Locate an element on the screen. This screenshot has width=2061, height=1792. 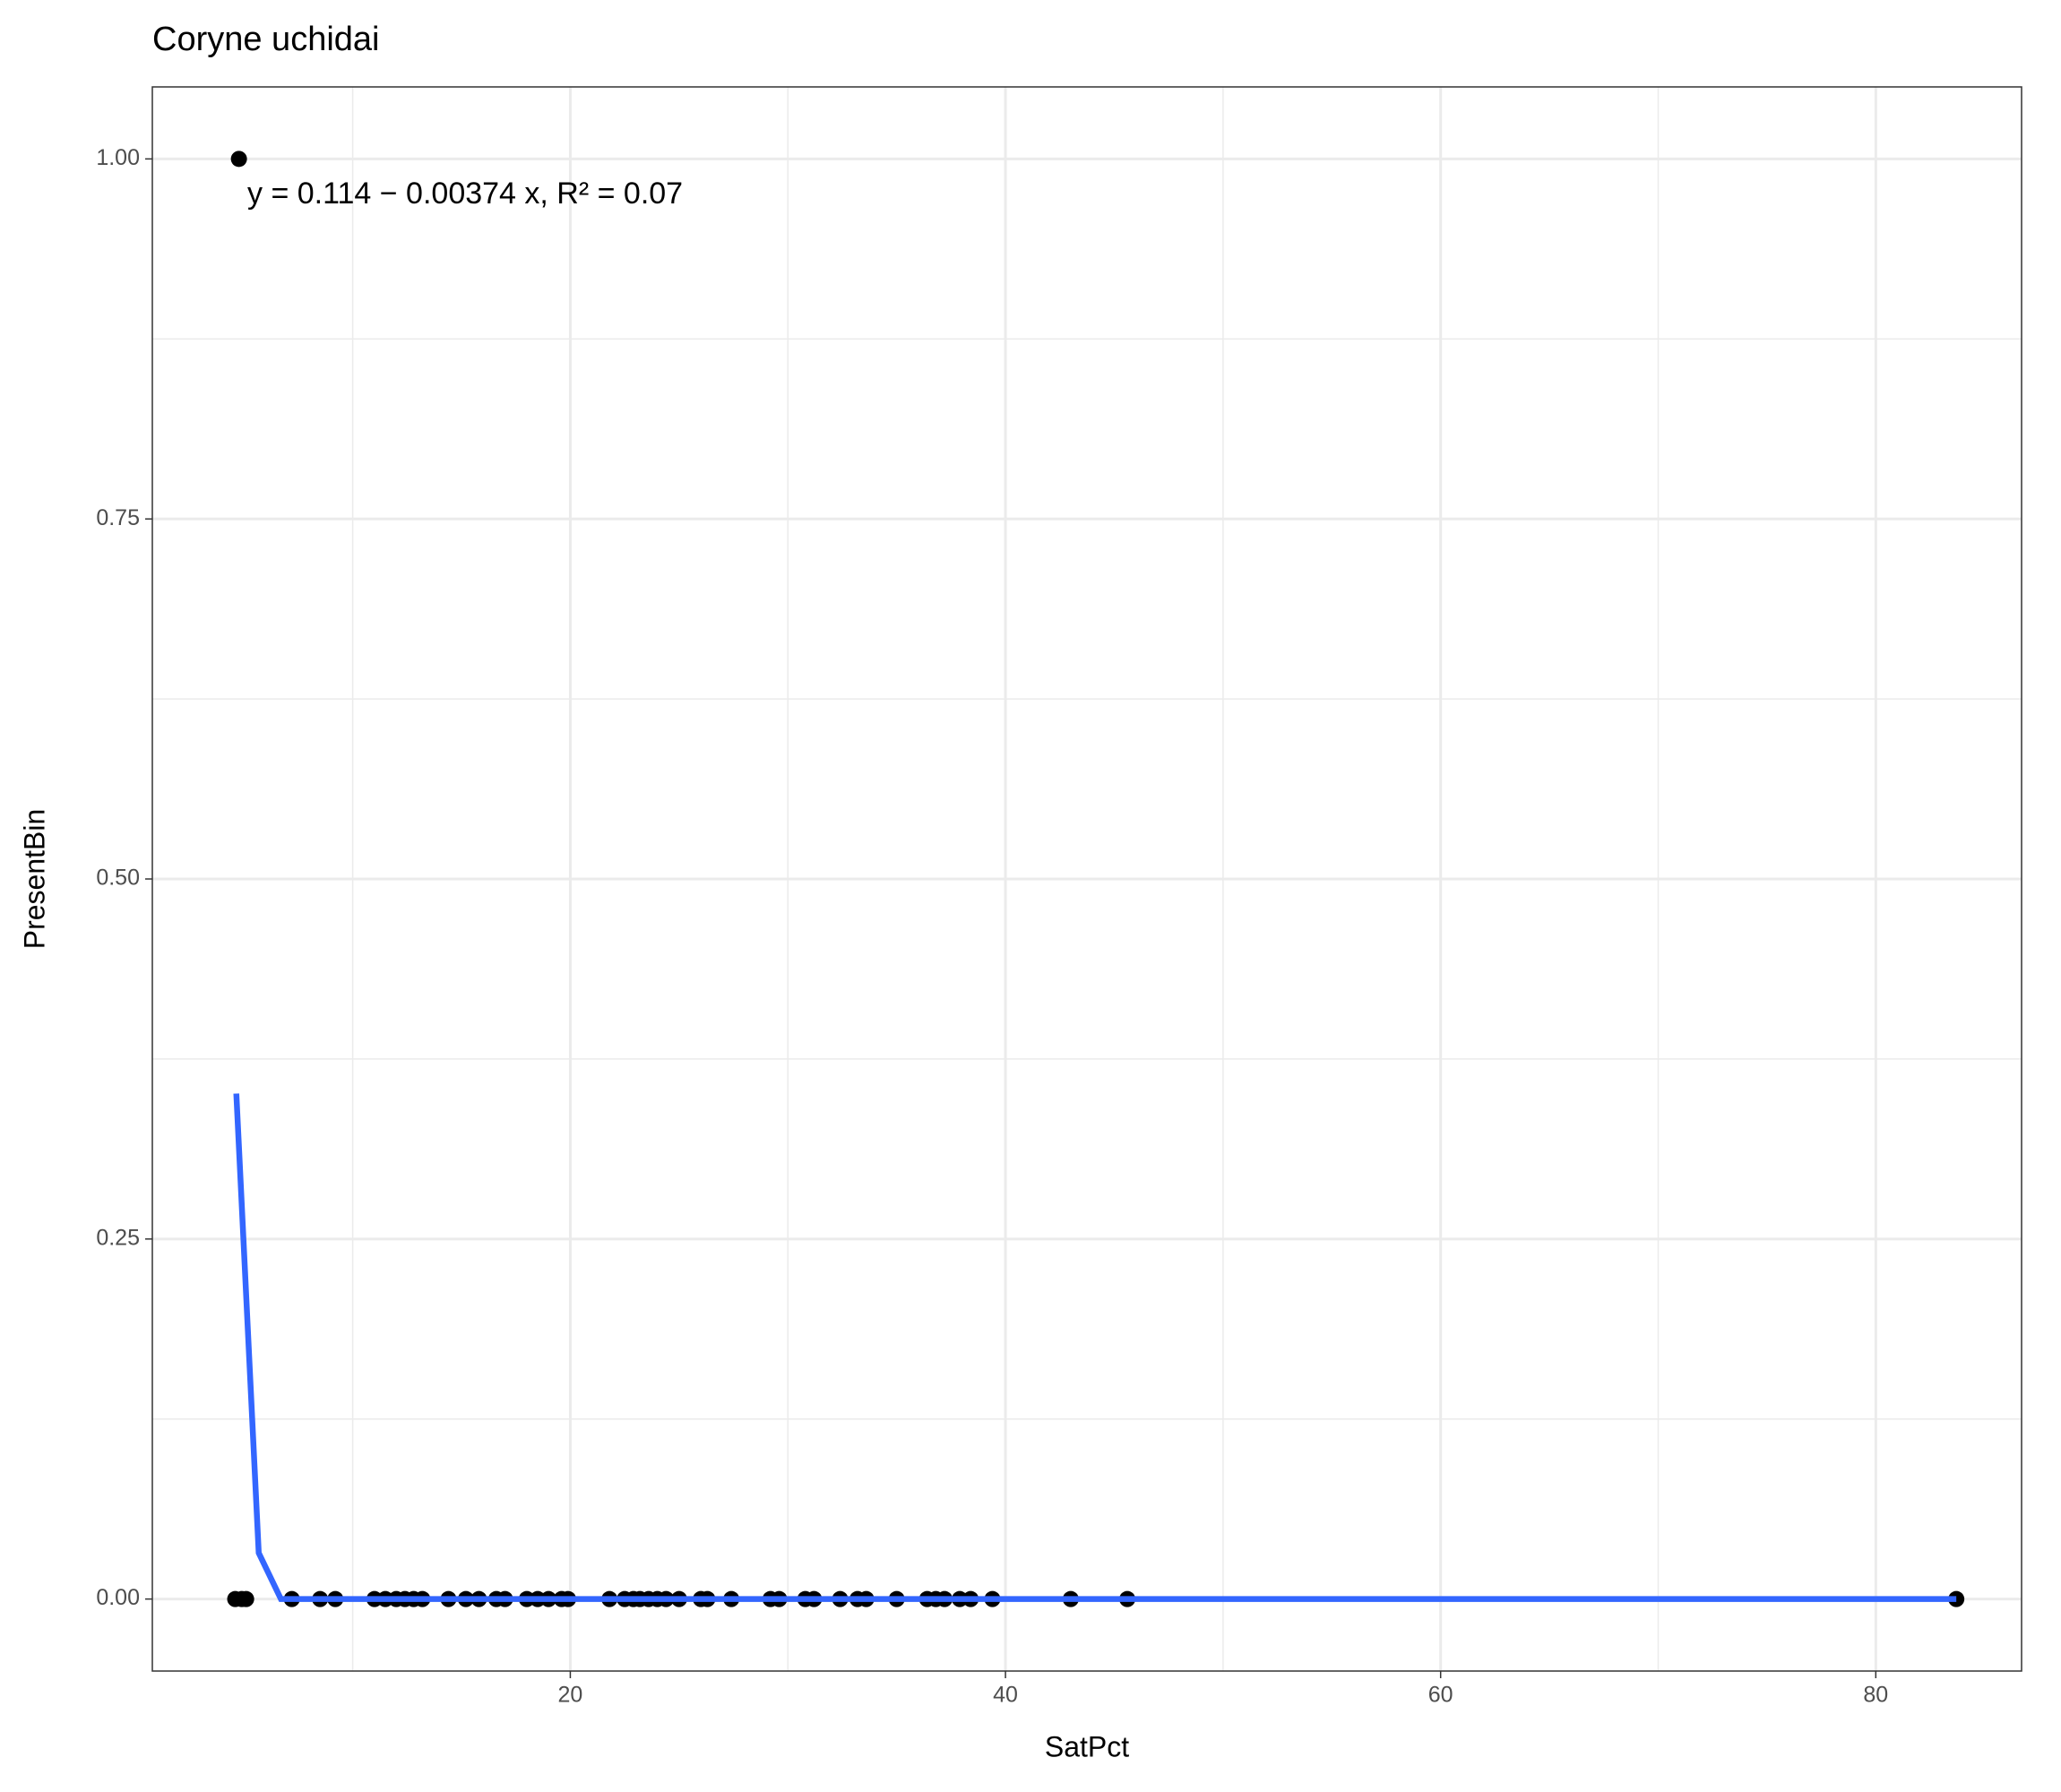
annotation: y = 0.114 − 0.00374 x, R² = 0.07 is located at coordinates (465, 194).